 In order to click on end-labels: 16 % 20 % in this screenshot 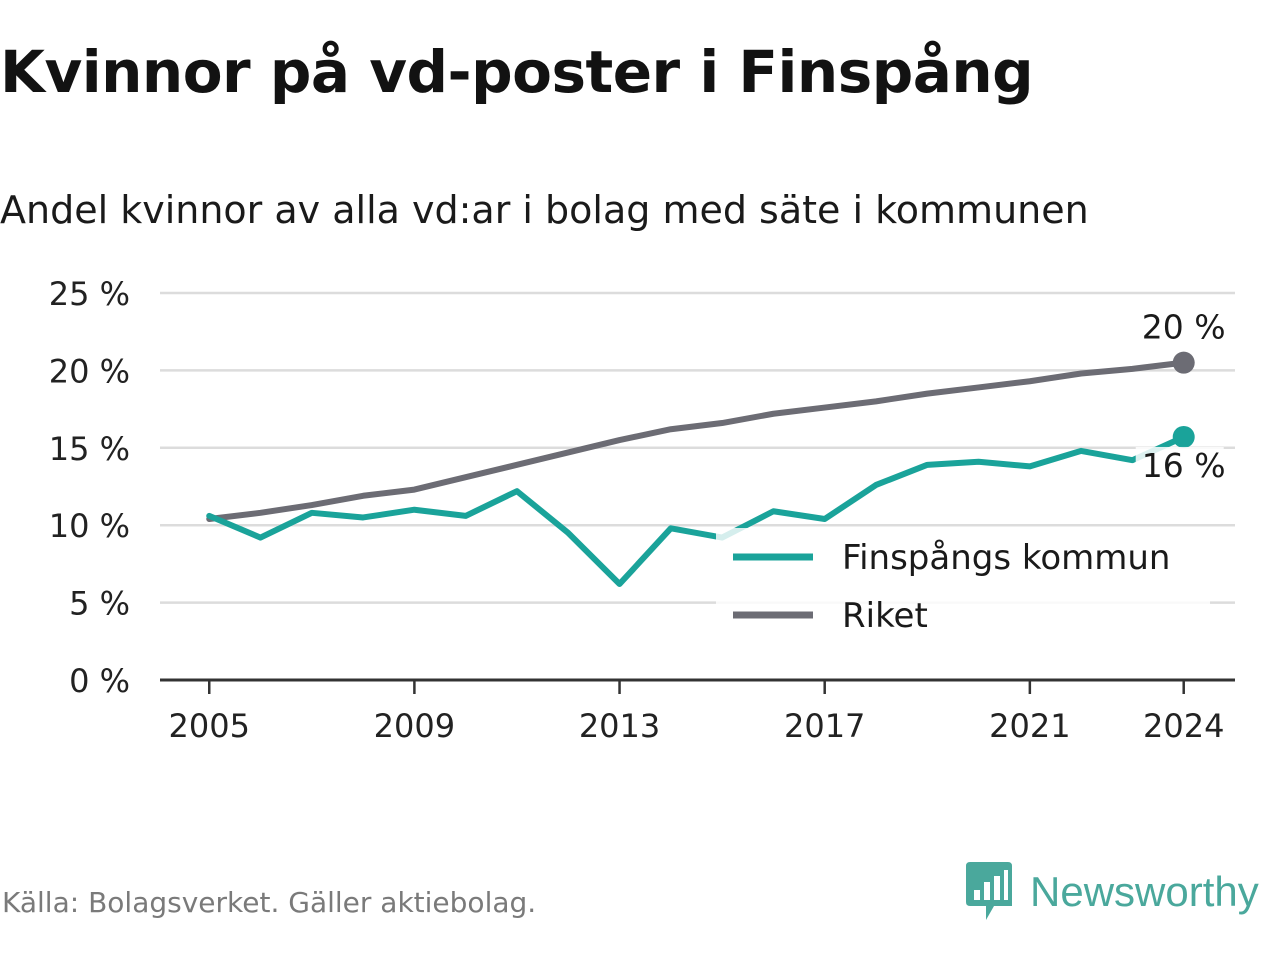, I will do `click(1180, 397)`.